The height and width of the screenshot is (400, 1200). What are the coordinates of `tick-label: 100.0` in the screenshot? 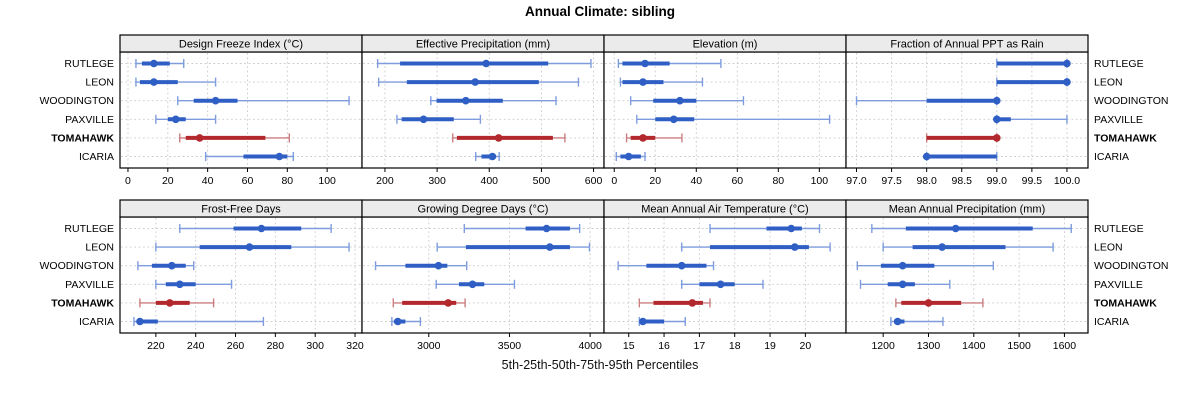 It's located at (1067, 181).